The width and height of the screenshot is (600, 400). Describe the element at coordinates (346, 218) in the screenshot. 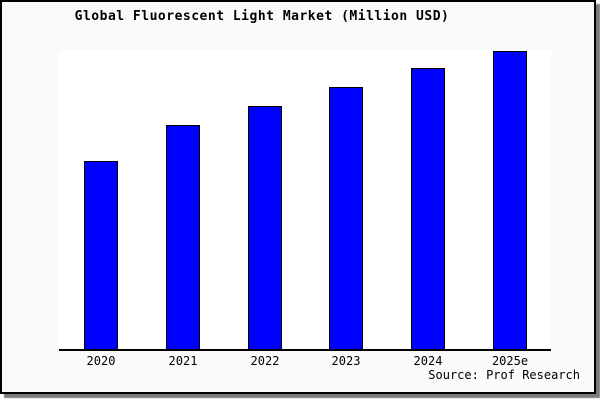

I see `bar-2023` at that location.